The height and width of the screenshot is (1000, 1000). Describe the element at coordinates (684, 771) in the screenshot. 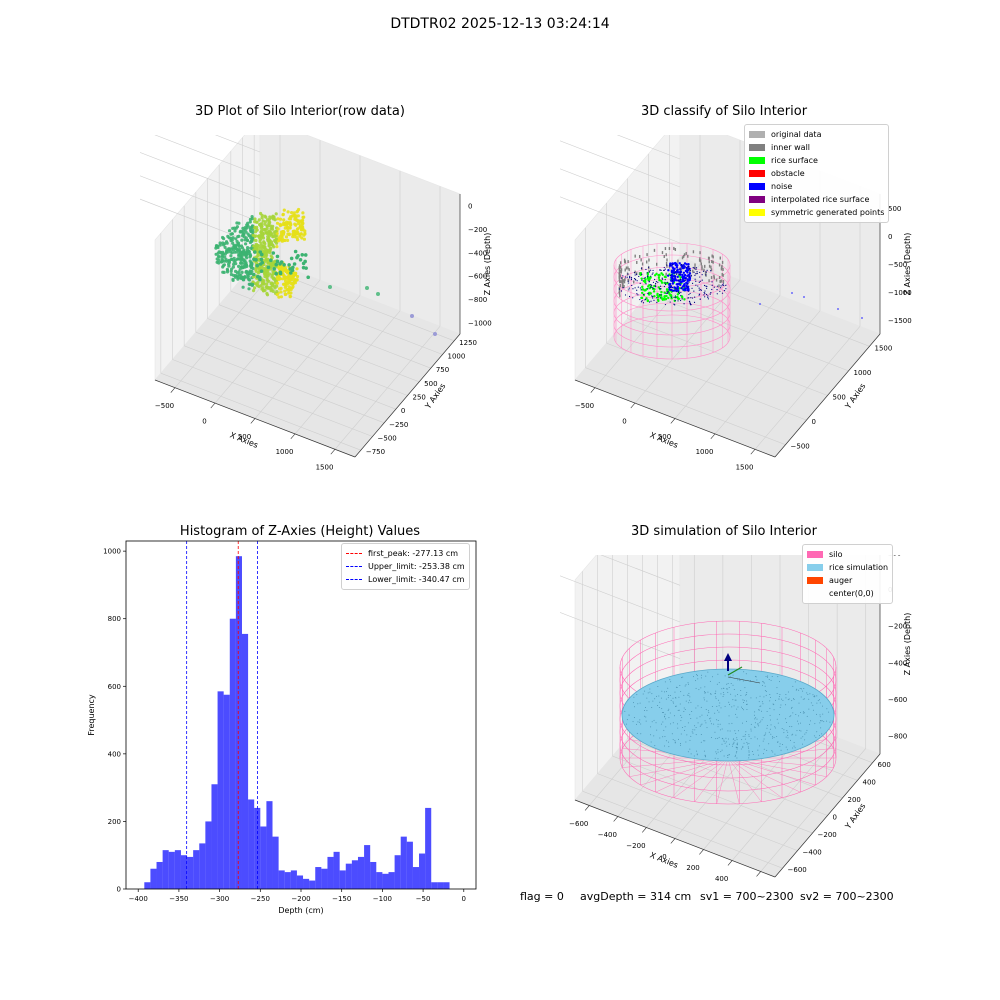

I see `p4-floor-spoke` at that location.